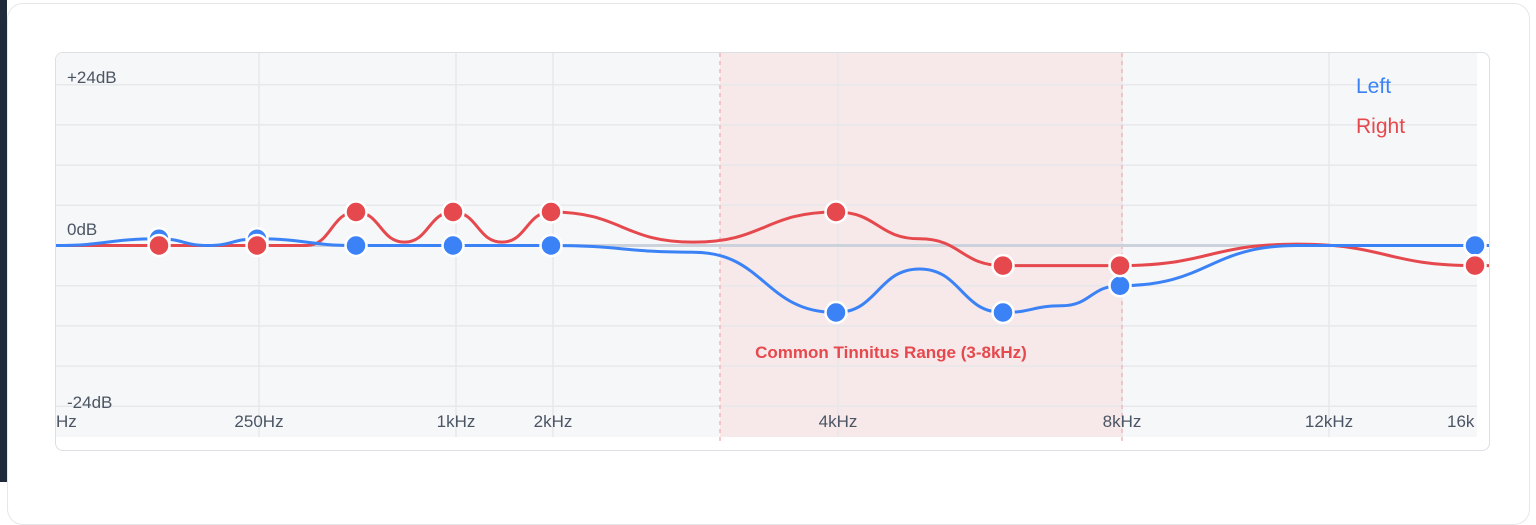  I want to click on legend-left: Left, so click(1373, 86).